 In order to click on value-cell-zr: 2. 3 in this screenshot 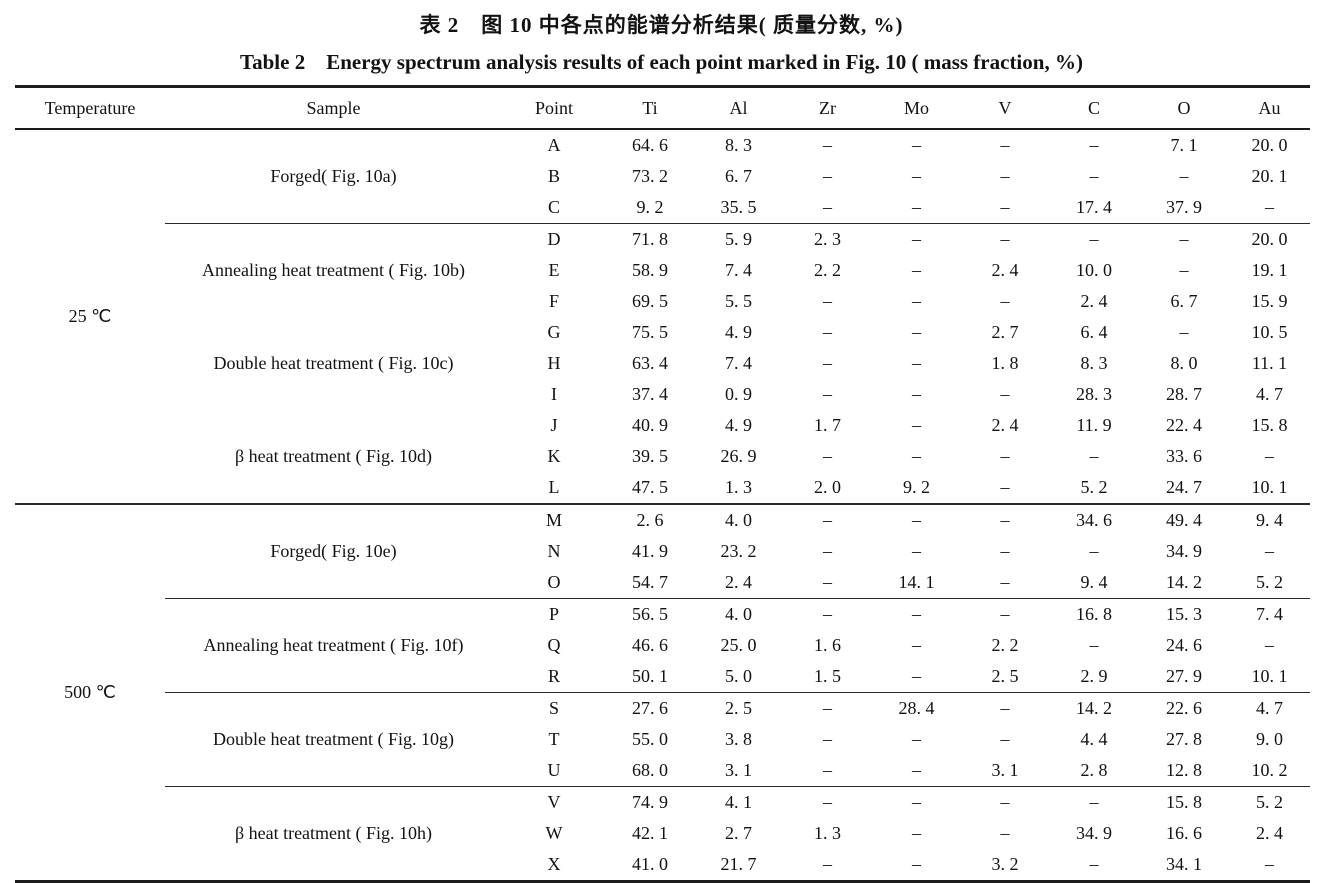, I will do `click(827, 239)`.